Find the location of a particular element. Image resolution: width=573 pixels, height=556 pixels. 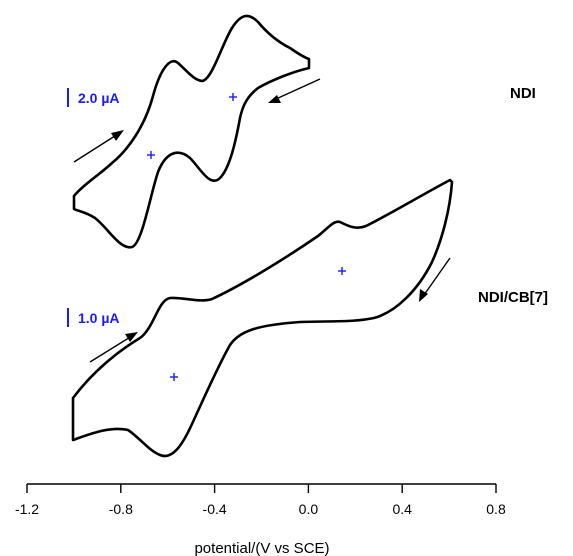

x-tick-label: 0.8 is located at coordinates (496, 509).